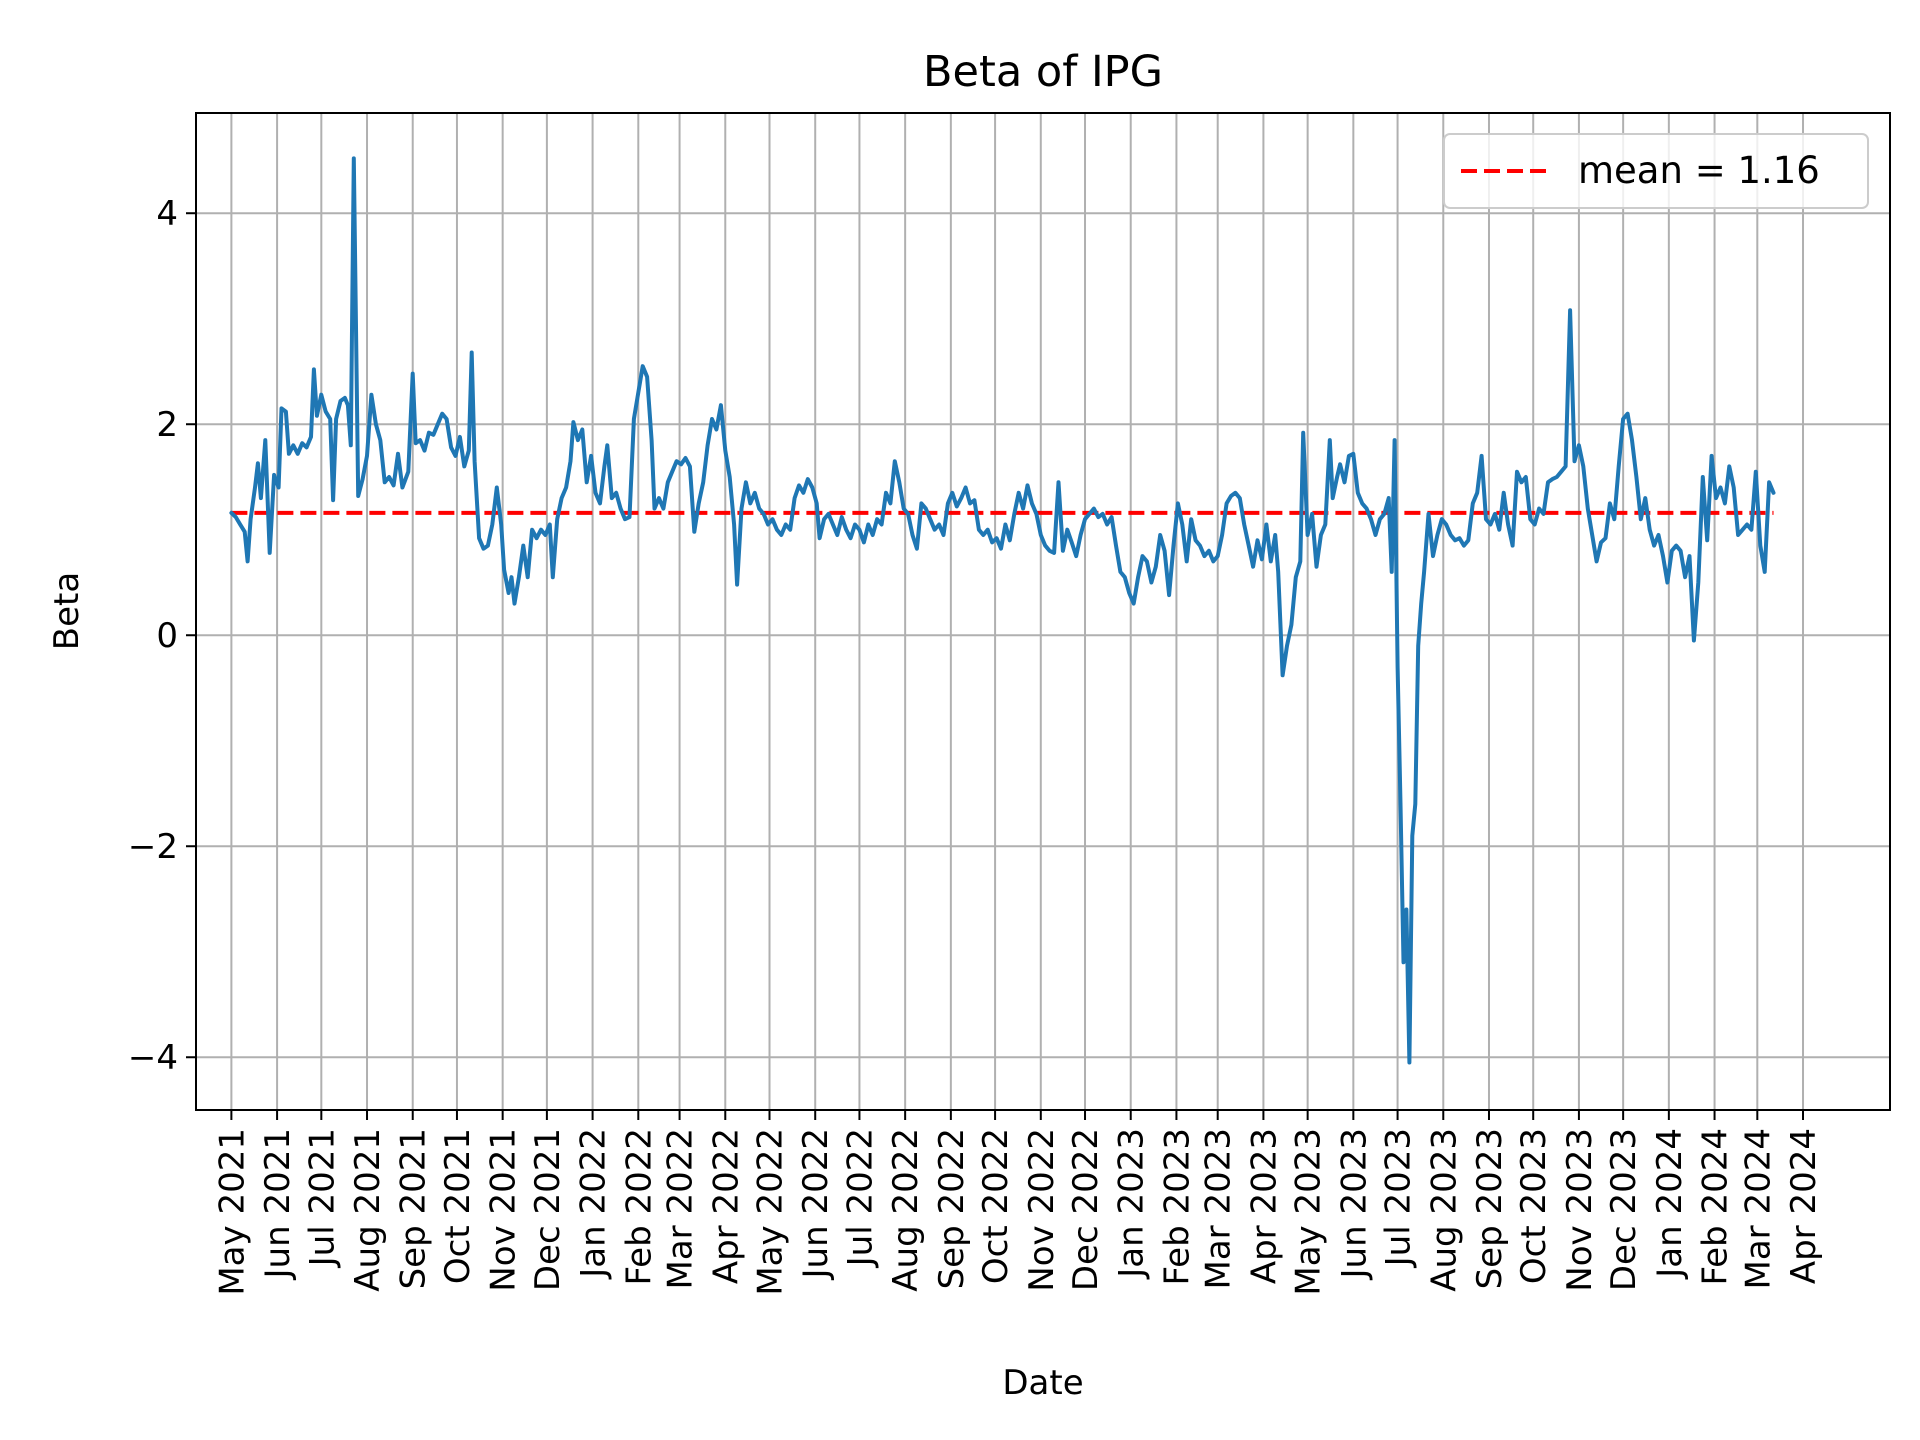 The width and height of the screenshot is (1920, 1440). What do you see at coordinates (1804, 1206) in the screenshot?
I see `x-tick-label: Apr 2024` at bounding box center [1804, 1206].